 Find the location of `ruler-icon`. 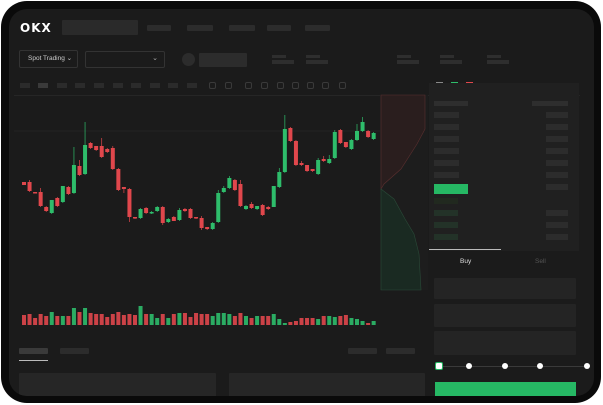

ruler-icon is located at coordinates (295, 85).